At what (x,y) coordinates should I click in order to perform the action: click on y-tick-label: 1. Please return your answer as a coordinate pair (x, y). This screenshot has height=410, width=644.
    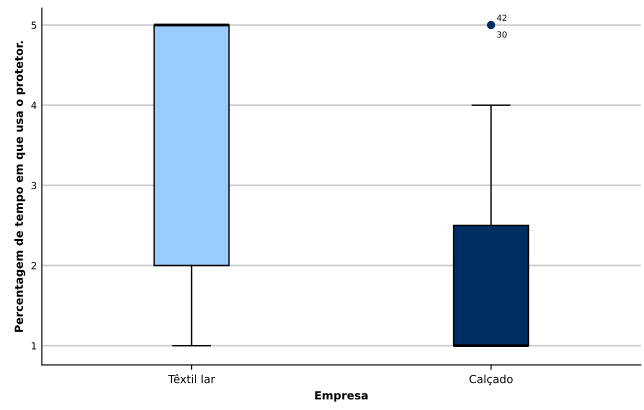
    Looking at the image, I should click on (34, 346).